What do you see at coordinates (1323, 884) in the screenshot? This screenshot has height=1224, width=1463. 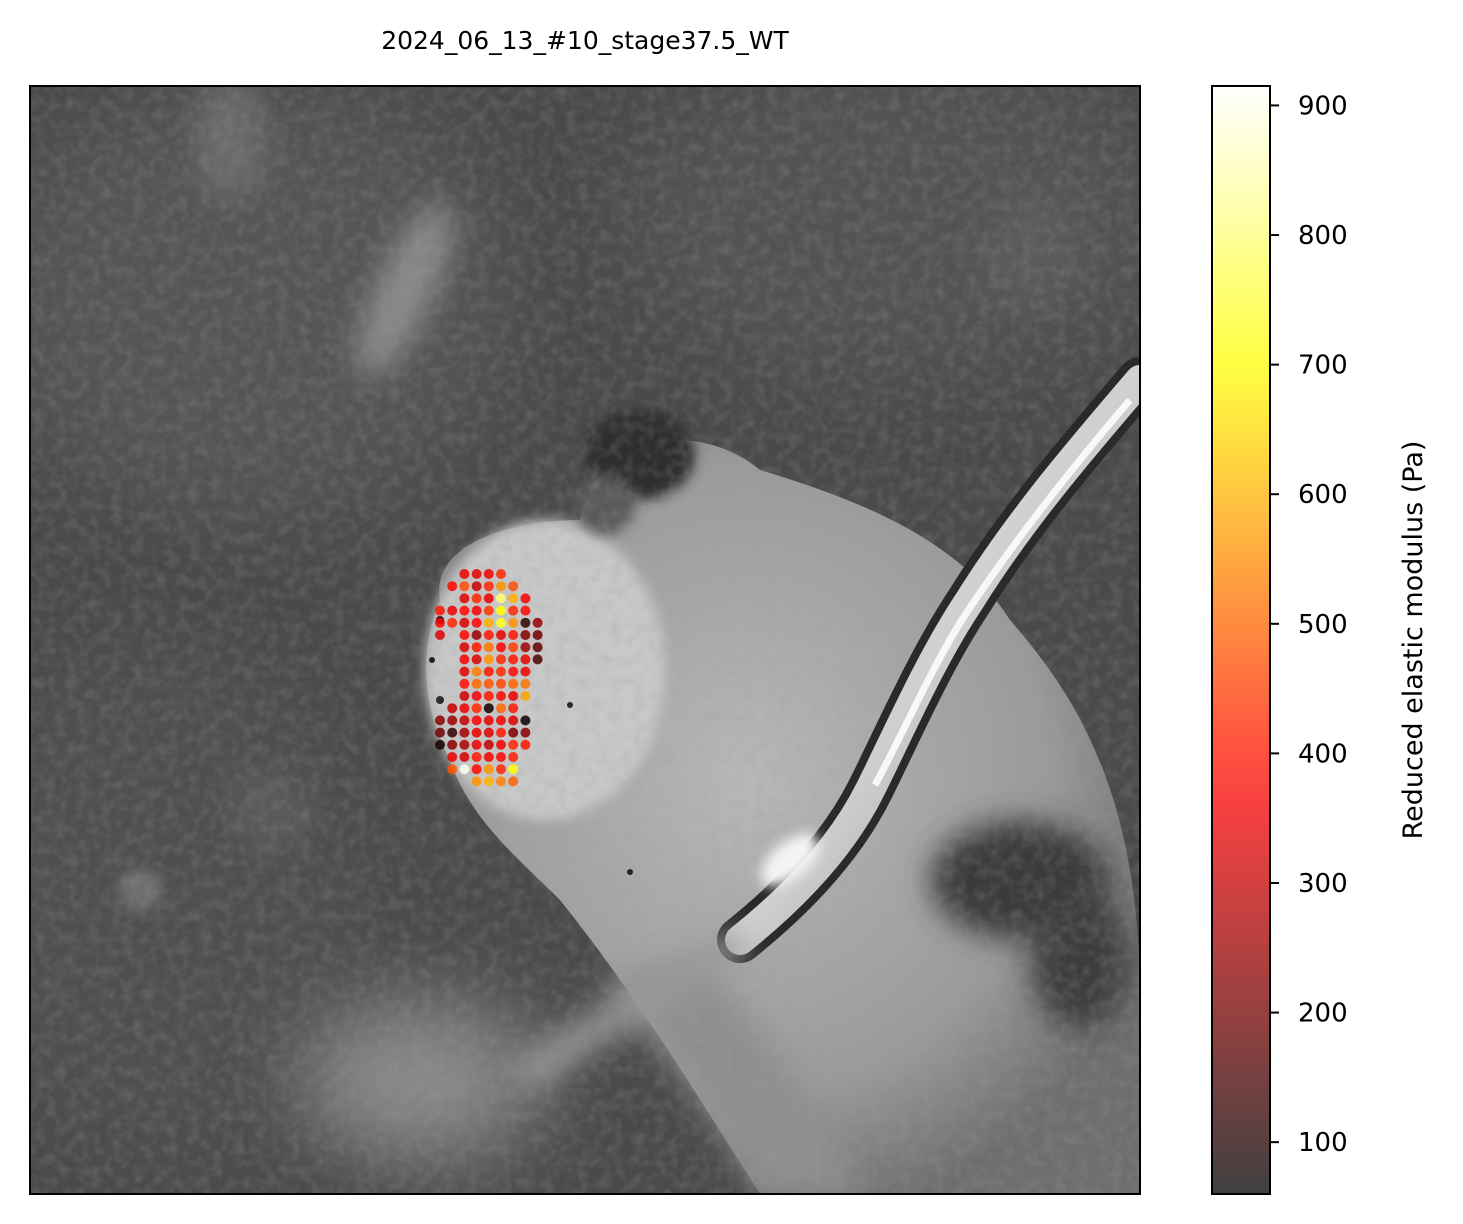 I see `colorbar-tick-label: 300` at bounding box center [1323, 884].